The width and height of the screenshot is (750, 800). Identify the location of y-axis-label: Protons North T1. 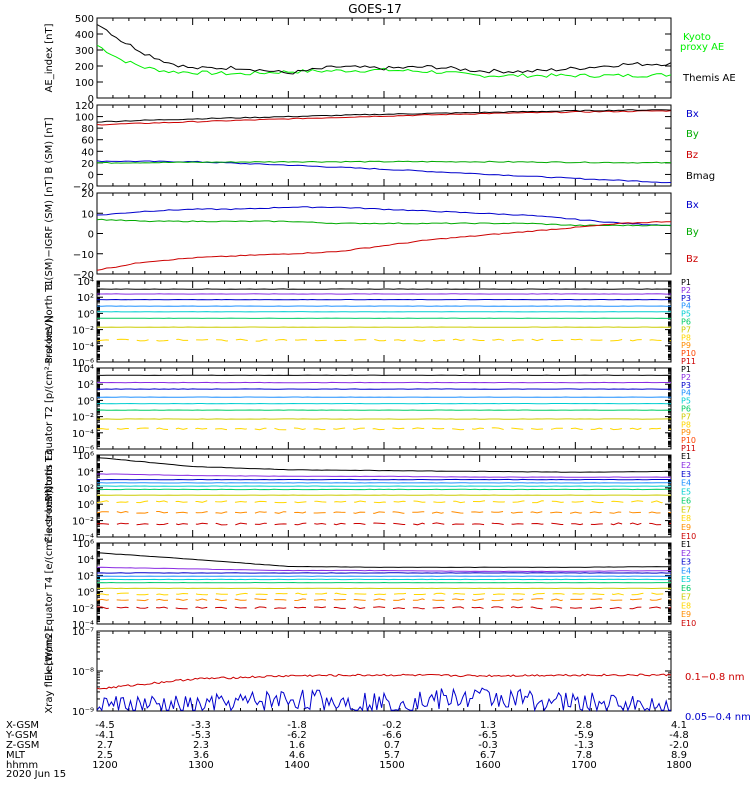
(49, 321).